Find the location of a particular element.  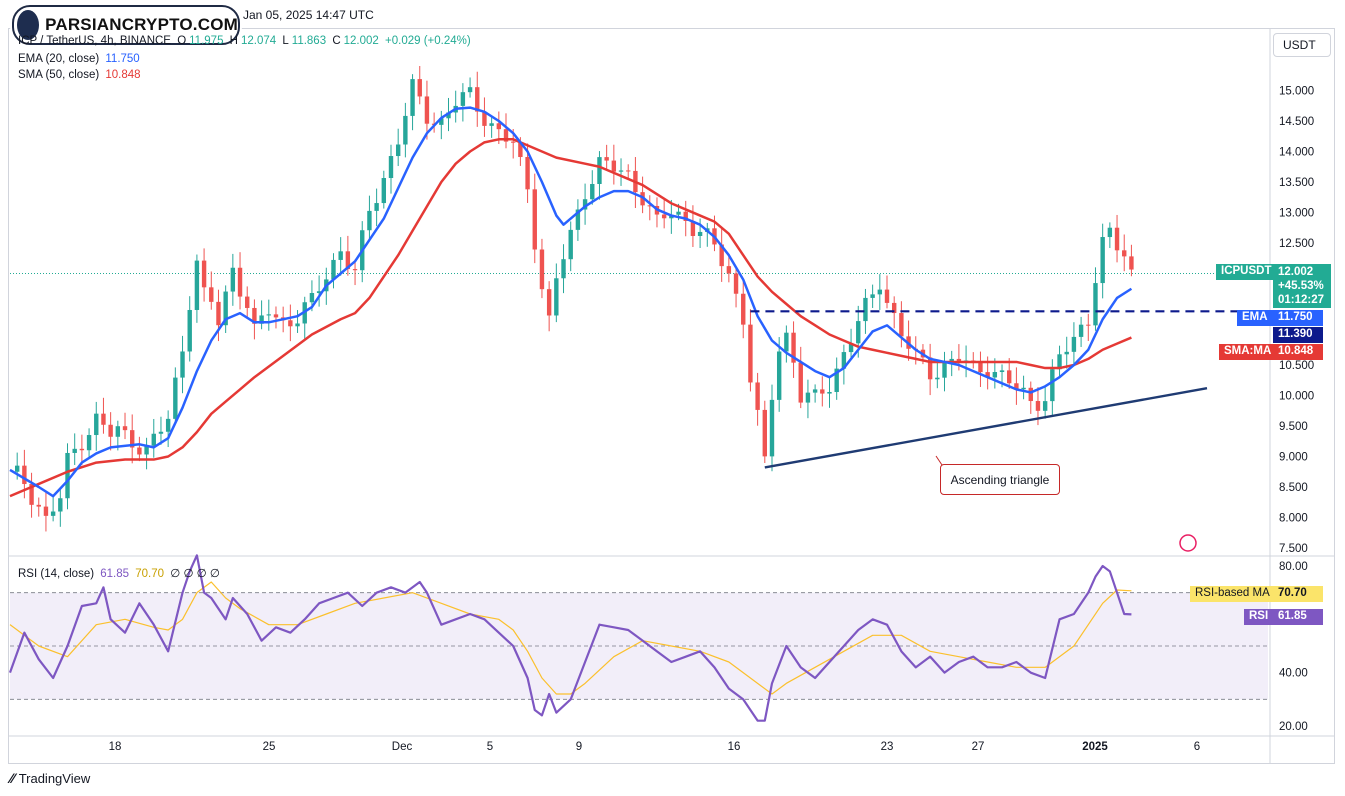

flash-icon is located at coordinates (1188, 543).